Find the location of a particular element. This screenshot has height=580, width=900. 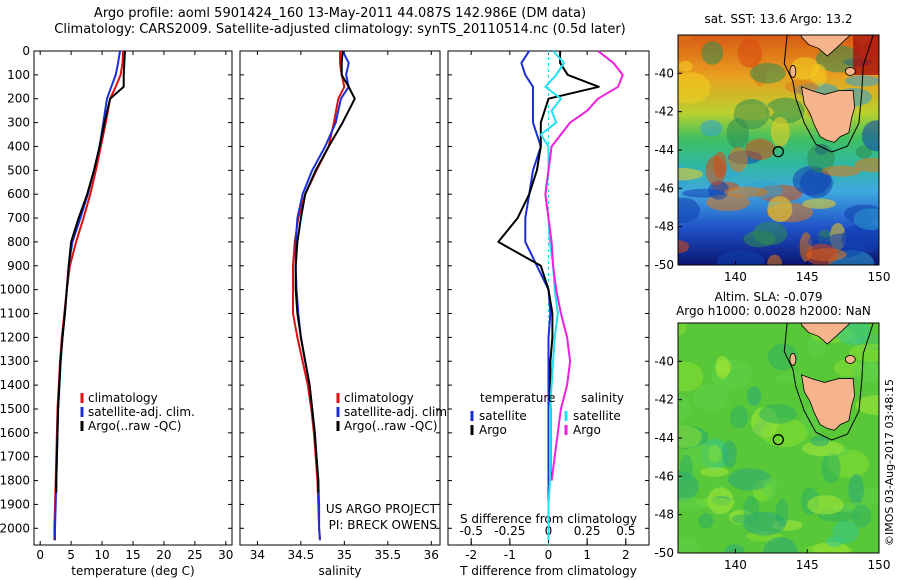

x-tick-label: 15 is located at coordinates (132, 555).